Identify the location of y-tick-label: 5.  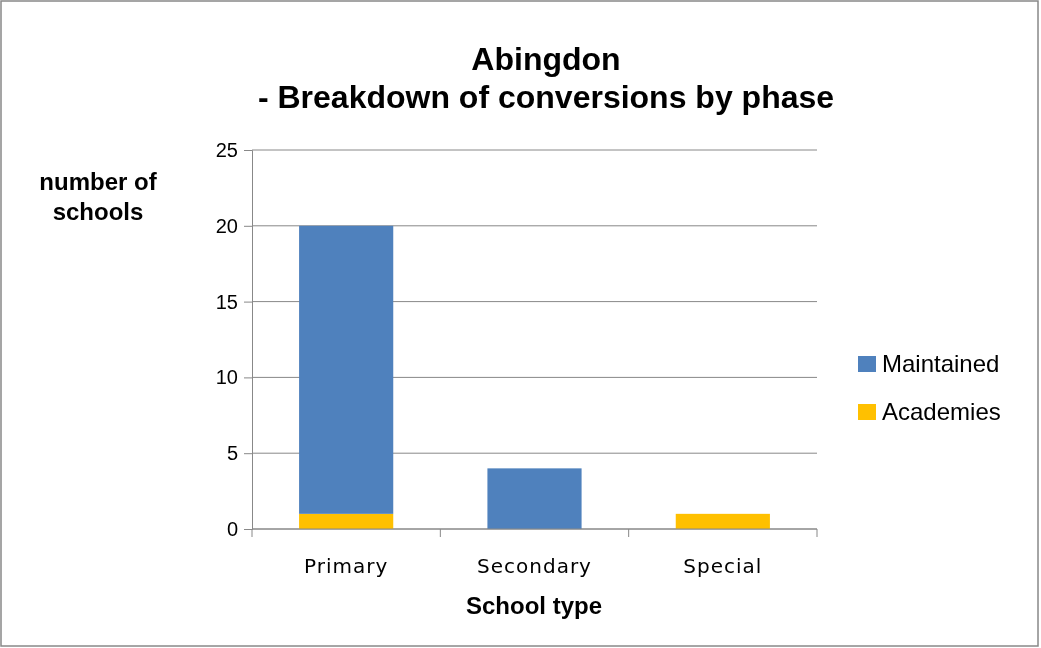
(232, 453).